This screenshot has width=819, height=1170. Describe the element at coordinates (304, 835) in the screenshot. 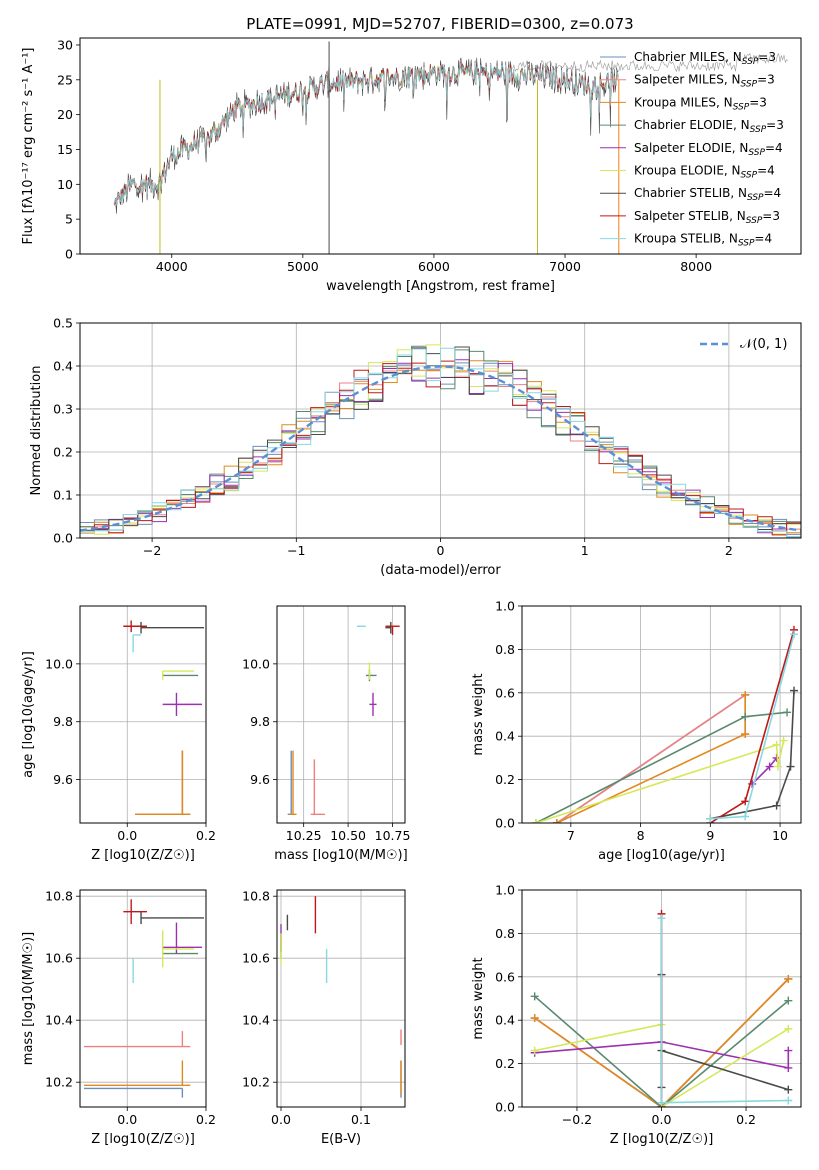

I see `x-tick-label: 10.25` at that location.